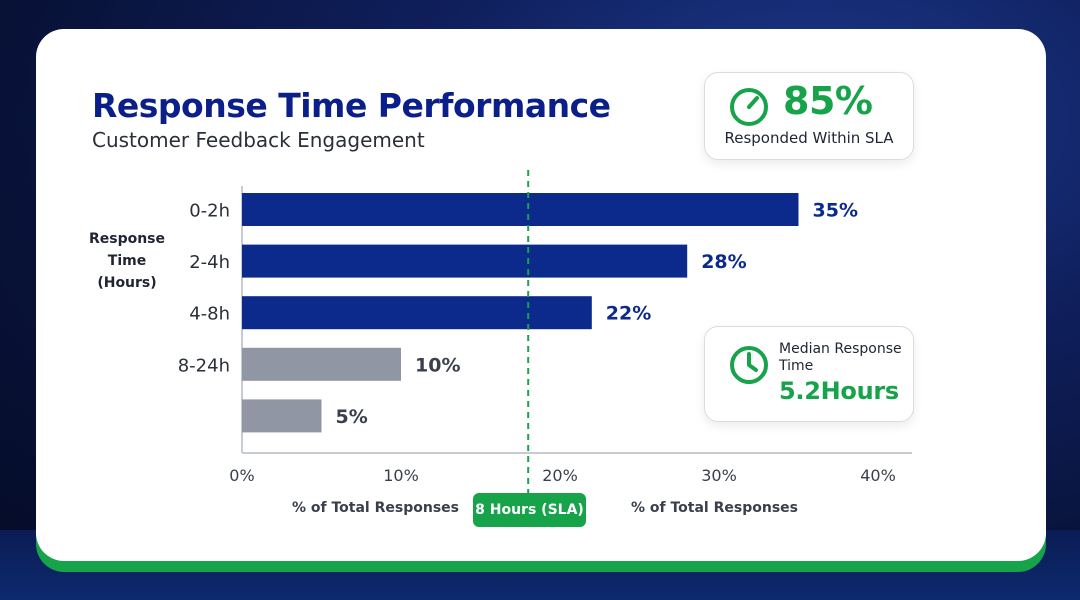 The height and width of the screenshot is (600, 1080). Describe the element at coordinates (209, 262) in the screenshot. I see `category-label: 2-4h` at that location.